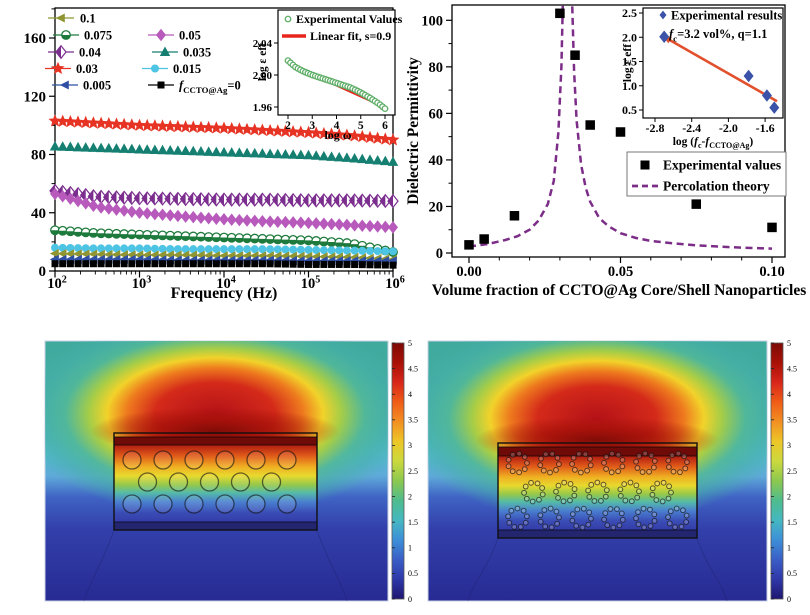 This screenshot has width=810, height=615. What do you see at coordinates (436, 207) in the screenshot?
I see `svg-text: 20` at bounding box center [436, 207].